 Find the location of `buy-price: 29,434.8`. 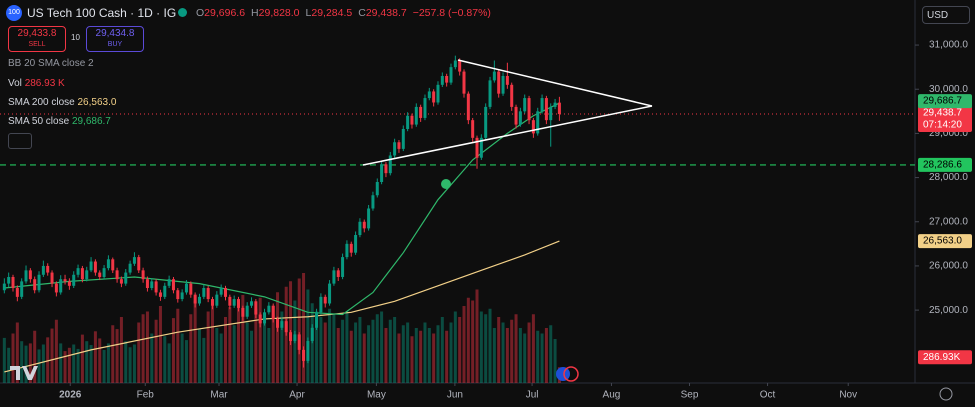

buy-price: 29,434.8 is located at coordinates (115, 33).